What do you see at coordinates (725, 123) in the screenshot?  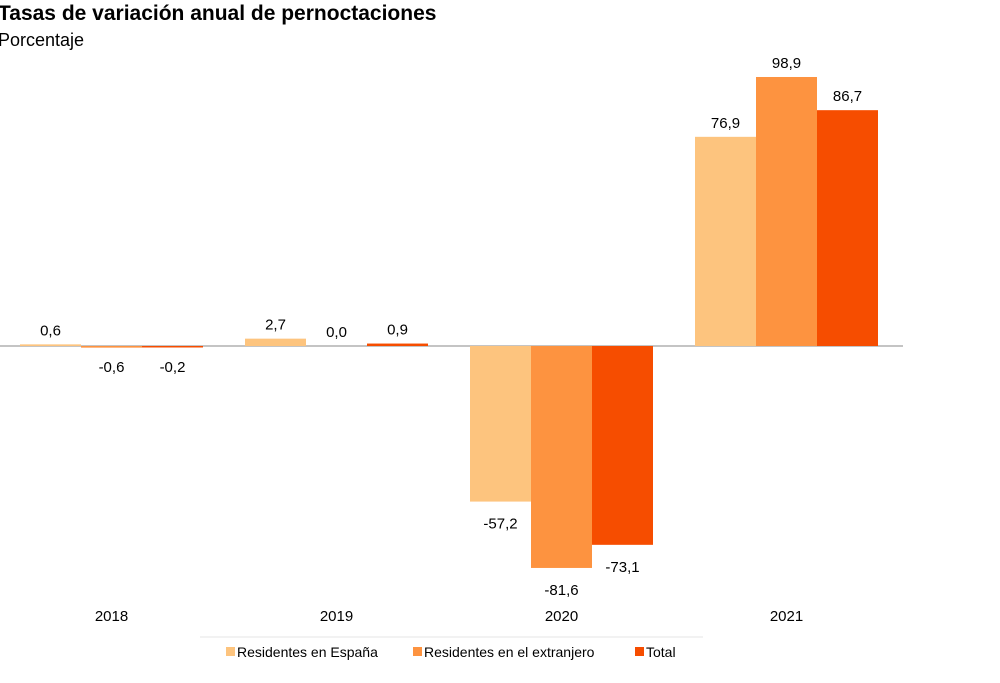 I see `data-label: 76,9` at bounding box center [725, 123].